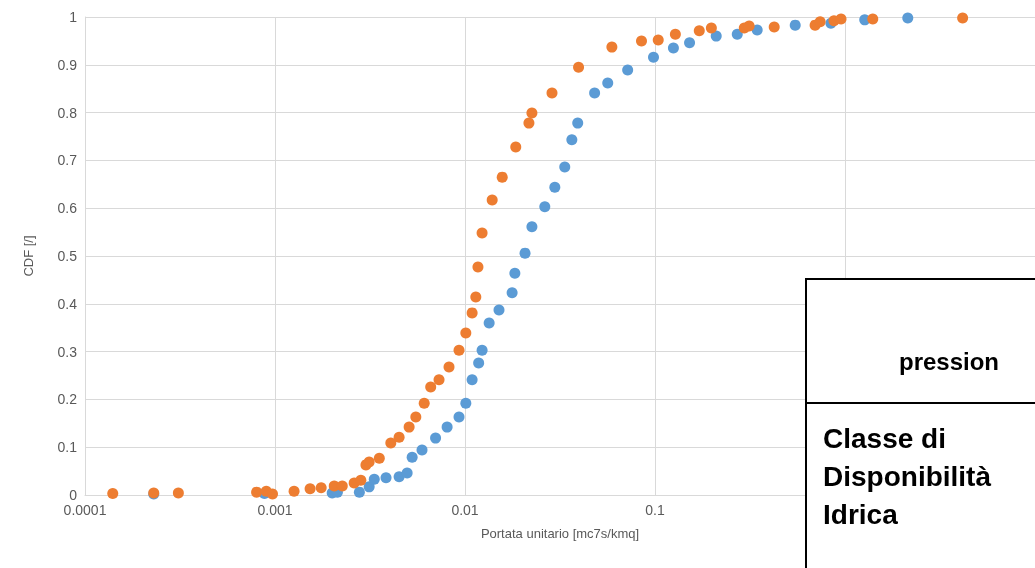  Describe the element at coordinates (67, 256) in the screenshot. I see `y-tick-label: 0.5` at that location.